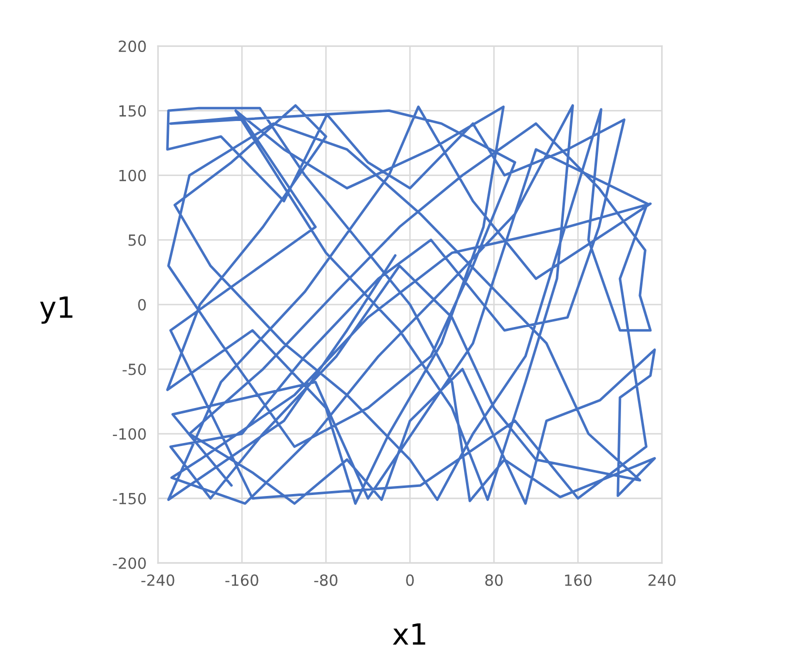 The height and width of the screenshot is (670, 799). What do you see at coordinates (157, 580) in the screenshot?
I see `x-tick-label: -240` at bounding box center [157, 580].